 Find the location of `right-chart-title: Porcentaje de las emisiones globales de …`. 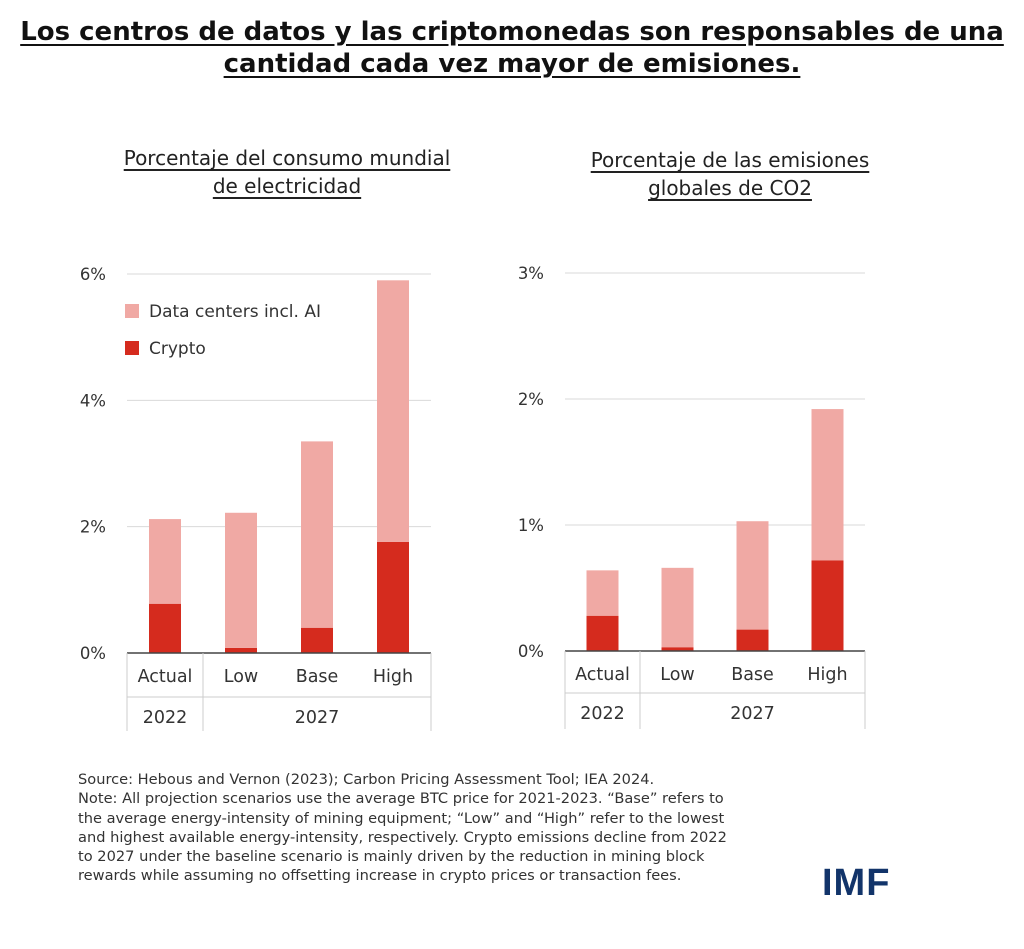

right-chart-title: Porcentaje de las emisiones globales de … is located at coordinates (730, 174).